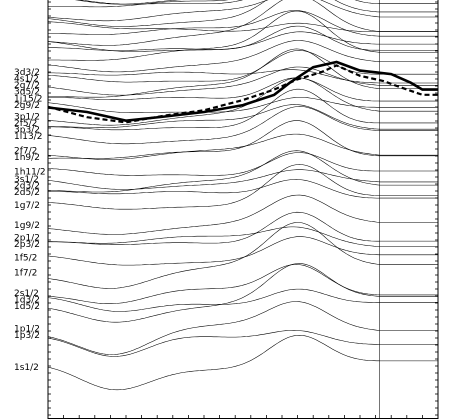 This screenshot has height=419, width=474. I want to click on level-label: 1h11/2, so click(30, 173).